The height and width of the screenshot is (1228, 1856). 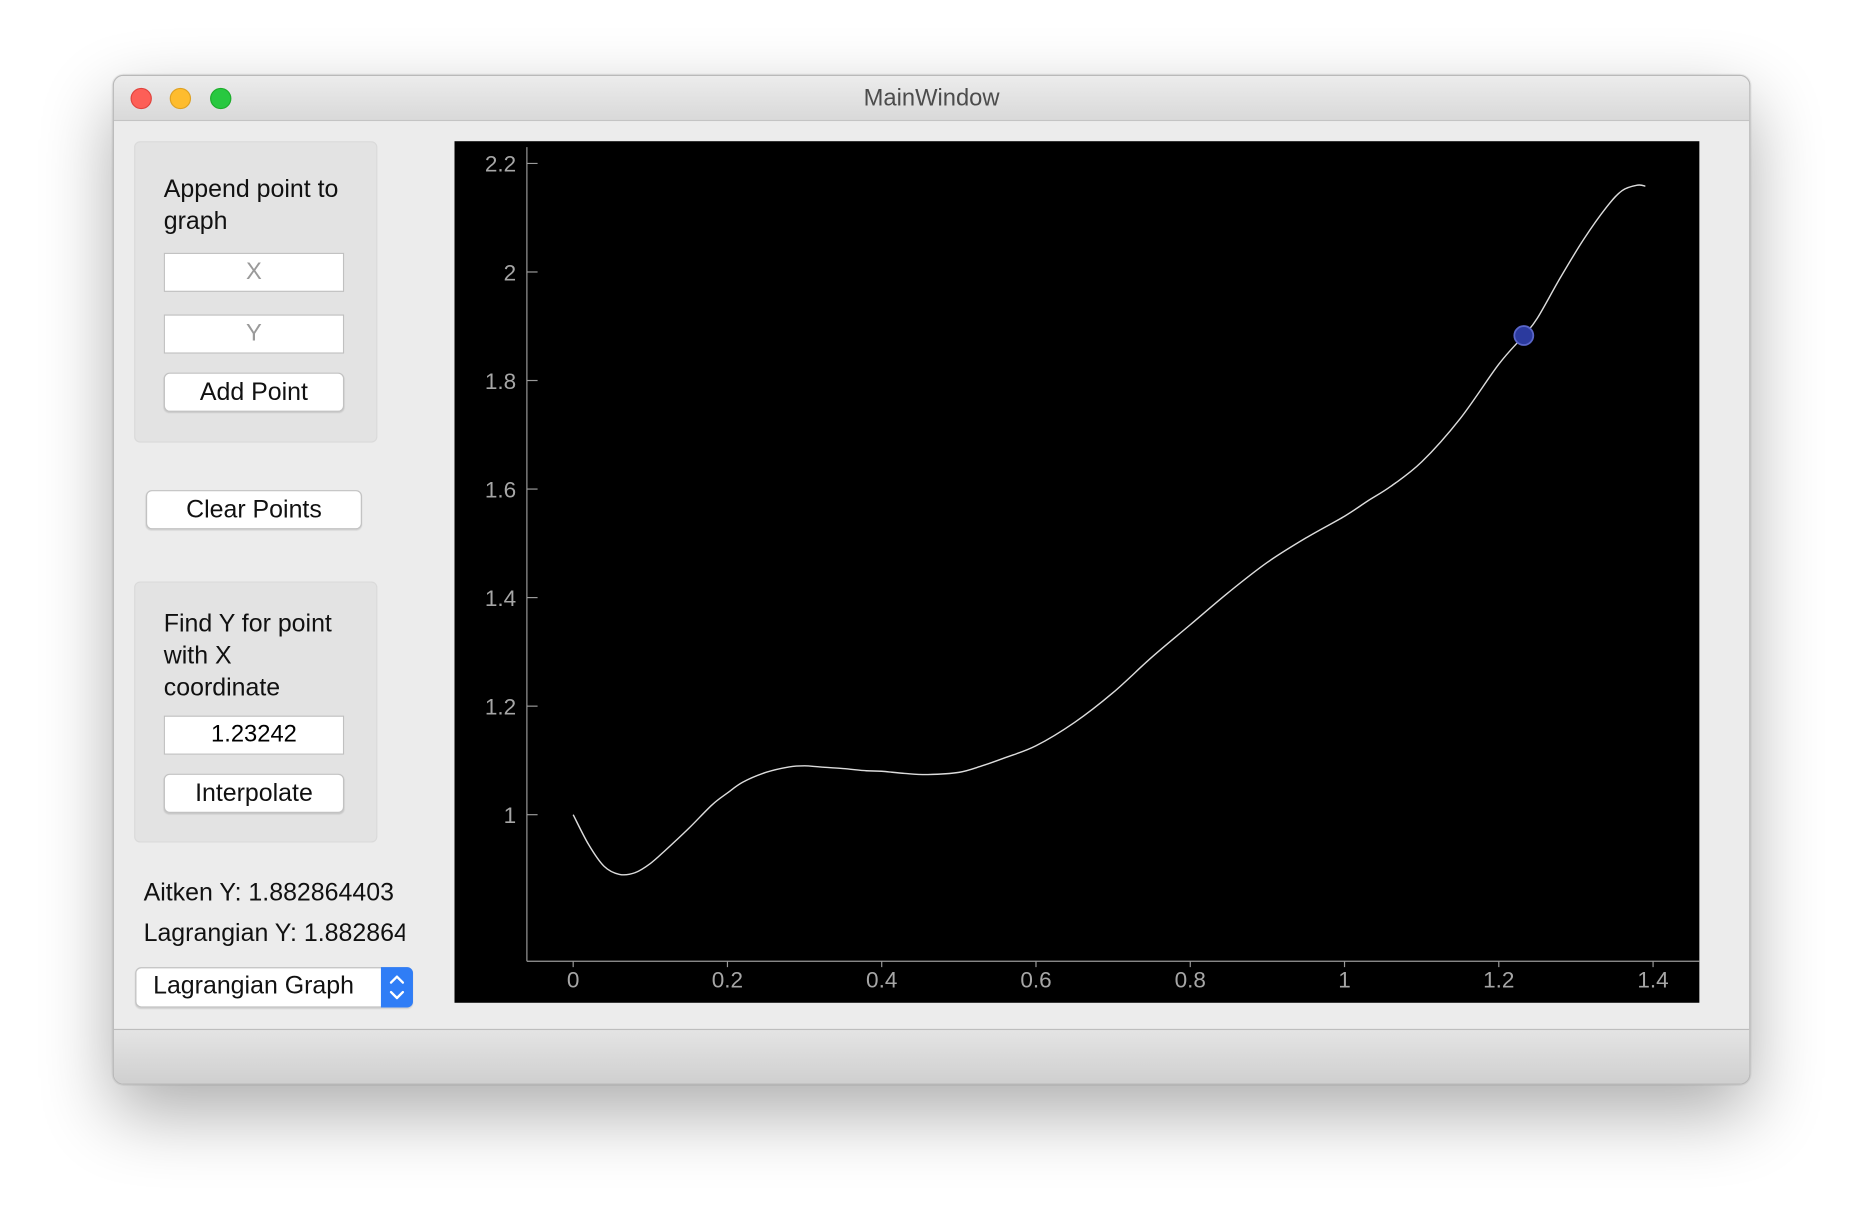 What do you see at coordinates (1652, 979) in the screenshot?
I see `x-tick-label: 1.4` at bounding box center [1652, 979].